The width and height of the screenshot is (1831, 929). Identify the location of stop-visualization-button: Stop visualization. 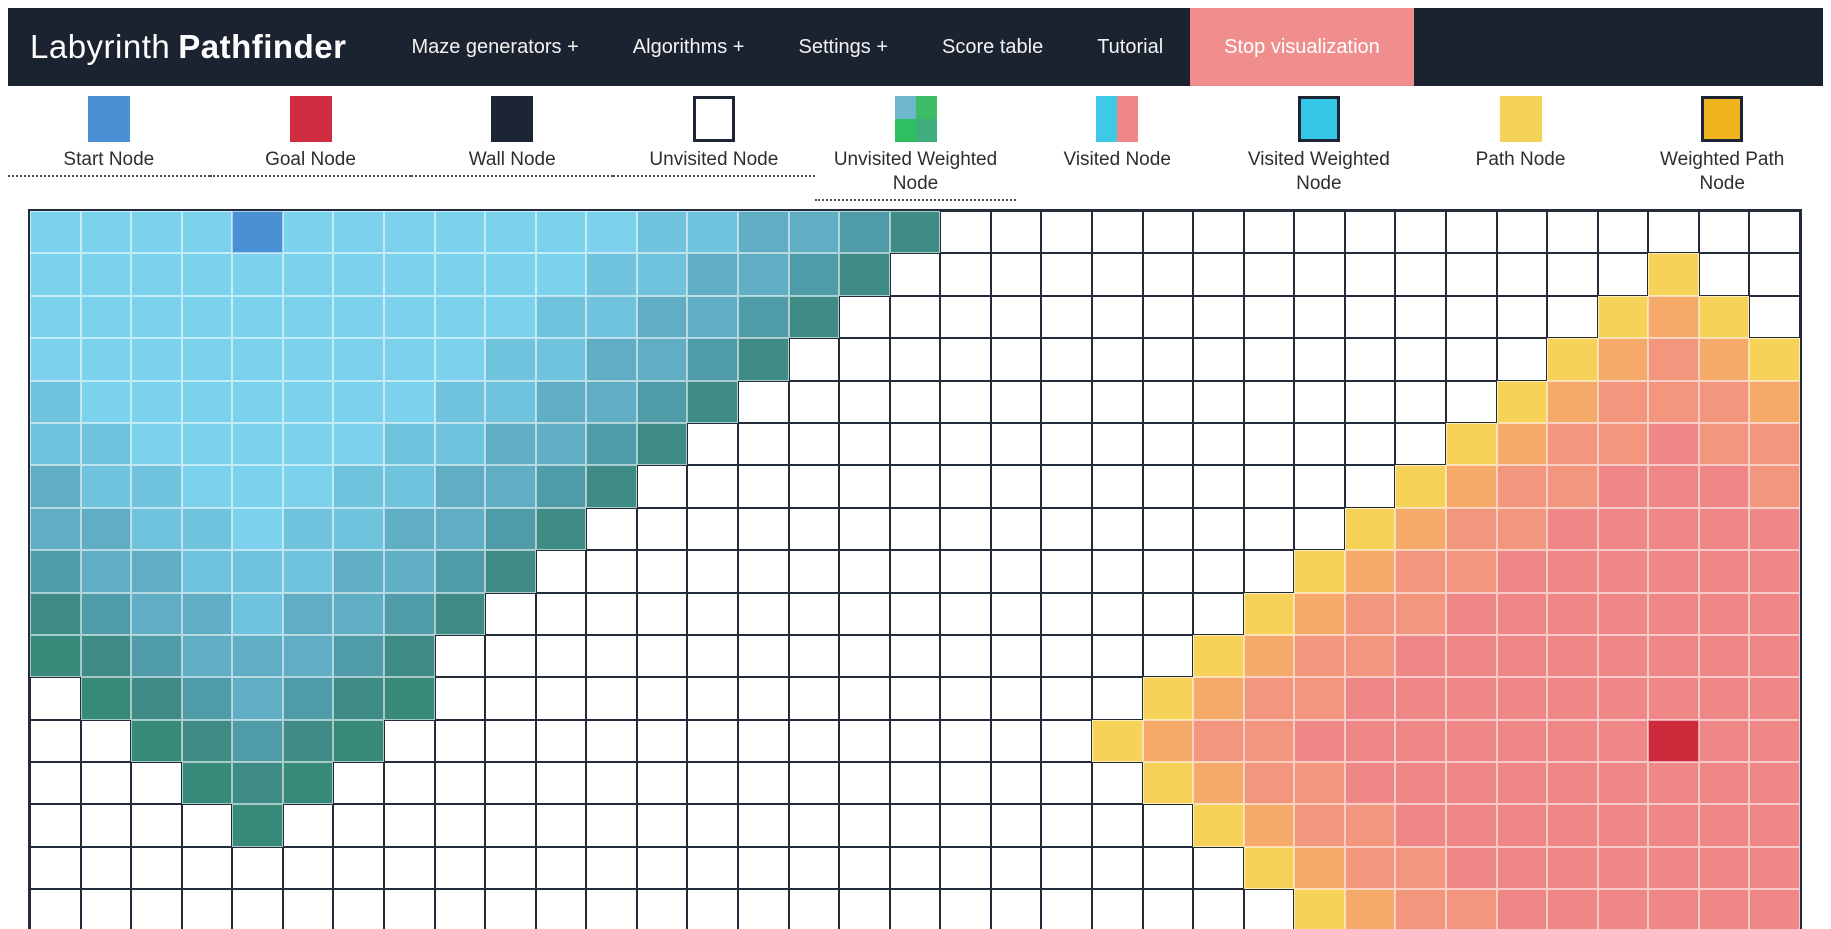
(1302, 47).